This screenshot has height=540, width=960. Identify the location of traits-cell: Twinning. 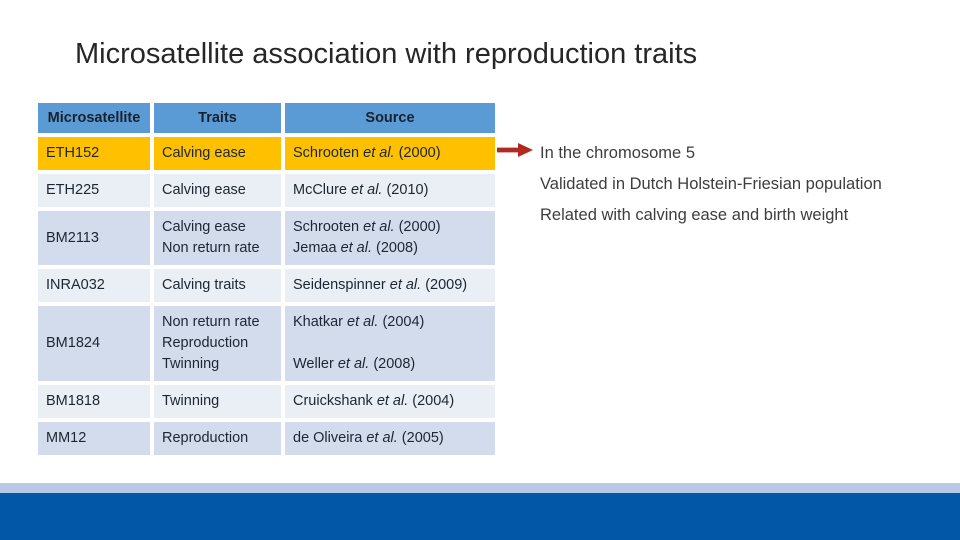
(217, 401).